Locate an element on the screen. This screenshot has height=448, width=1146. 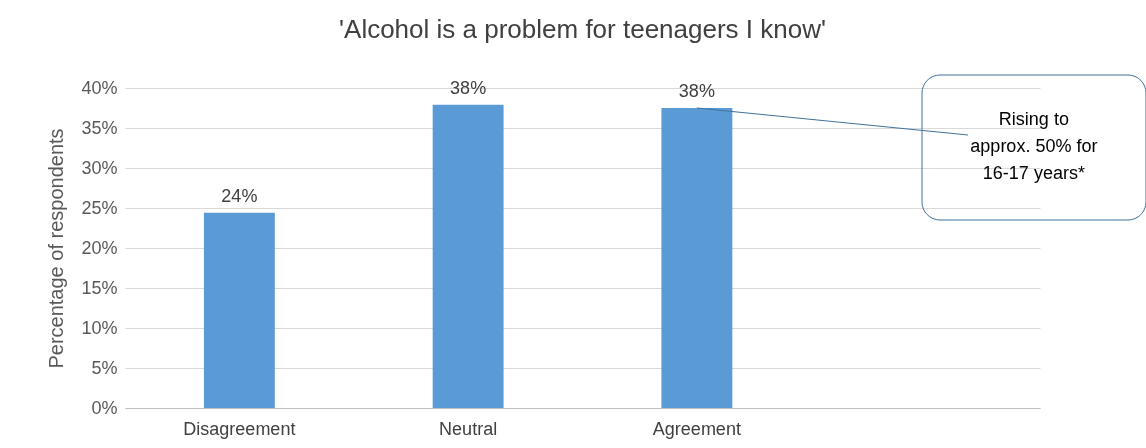
y-tick-label: 25% is located at coordinates (99, 207).